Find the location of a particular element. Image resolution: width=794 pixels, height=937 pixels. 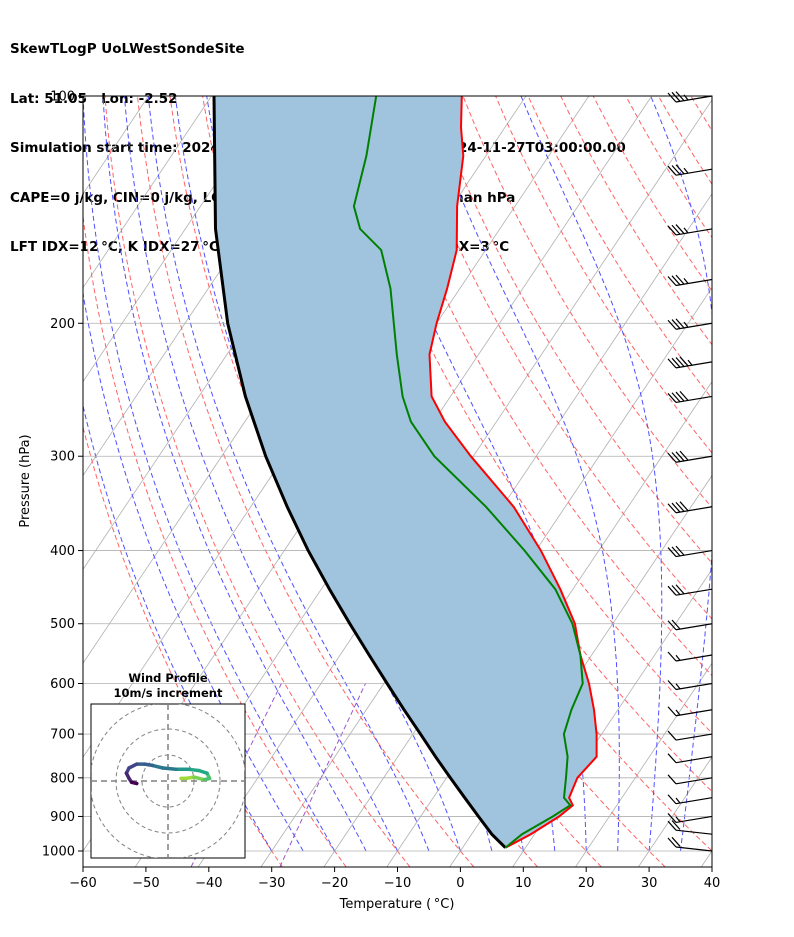

y-tick-label: 500 is located at coordinates (62, 624).